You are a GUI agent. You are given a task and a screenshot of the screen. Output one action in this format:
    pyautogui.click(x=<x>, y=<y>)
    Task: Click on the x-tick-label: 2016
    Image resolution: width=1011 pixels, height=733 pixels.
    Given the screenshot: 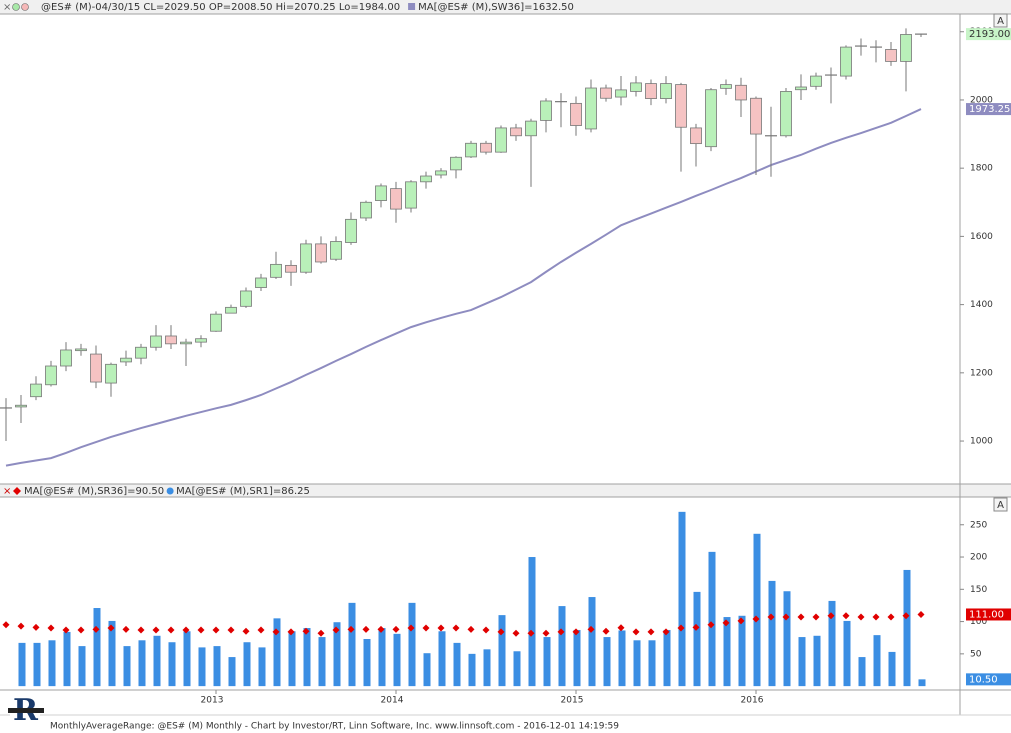 What is the action you would take?
    pyautogui.click(x=752, y=701)
    